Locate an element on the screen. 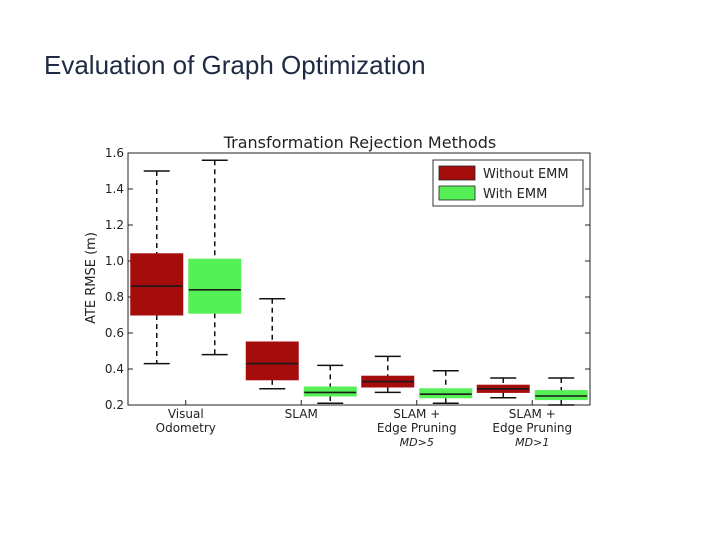 The width and height of the screenshot is (720, 540). y-tick-label: 0.2 is located at coordinates (114, 405).